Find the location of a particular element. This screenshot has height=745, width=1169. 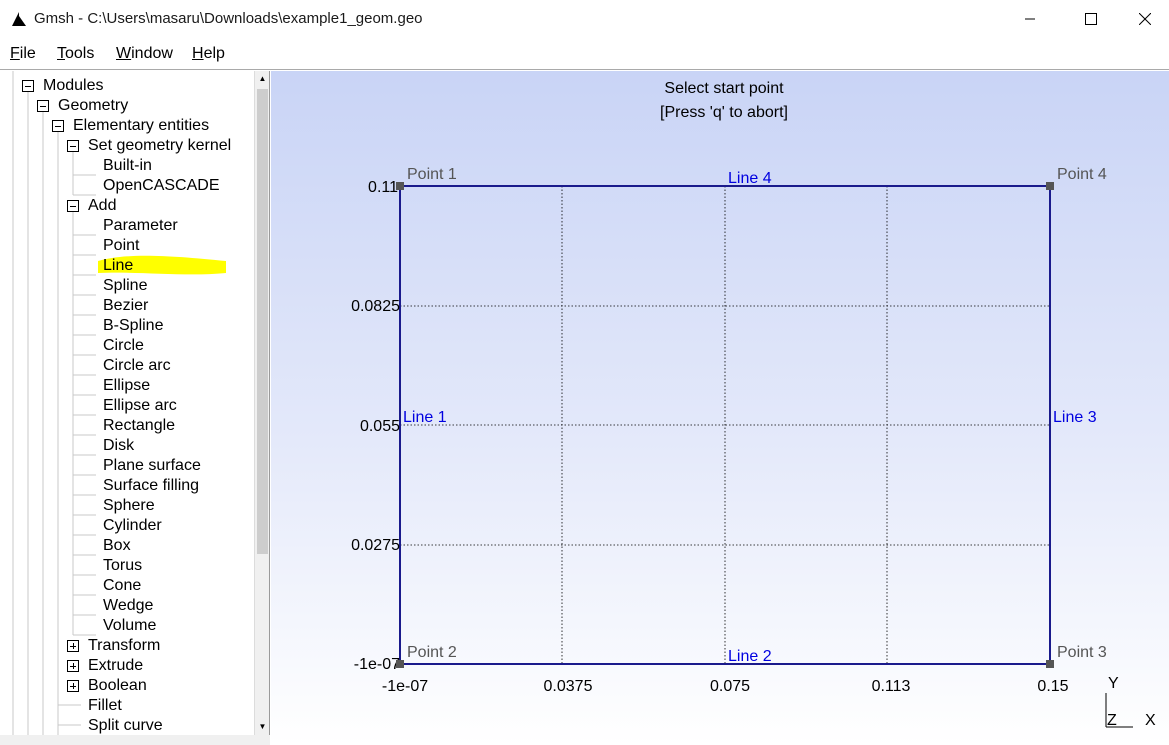

scroll-down-arrow-icon: ▼ is located at coordinates (262, 726).